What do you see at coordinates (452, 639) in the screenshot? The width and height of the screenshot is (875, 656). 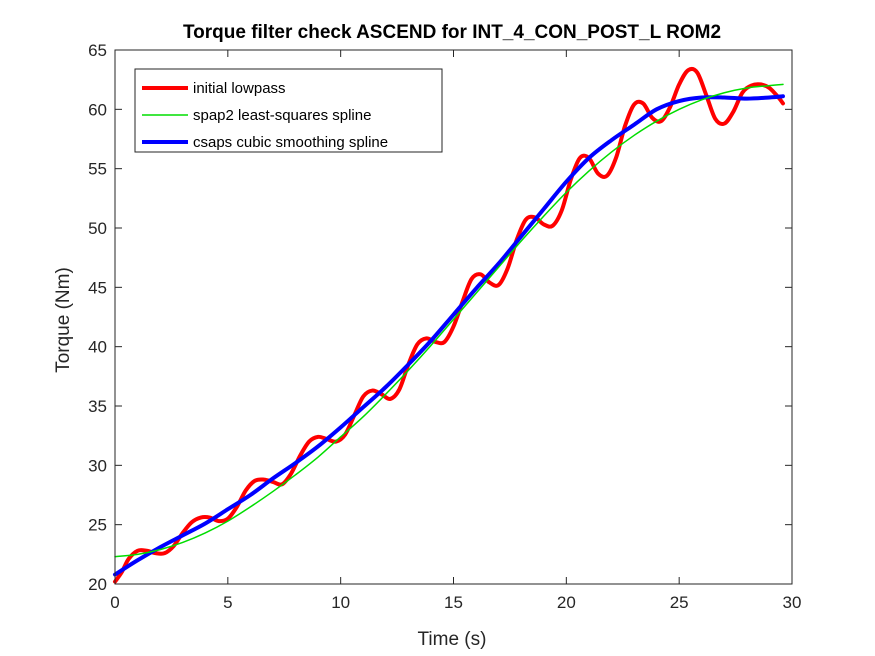 I see `x-axis-label: Time (s)` at bounding box center [452, 639].